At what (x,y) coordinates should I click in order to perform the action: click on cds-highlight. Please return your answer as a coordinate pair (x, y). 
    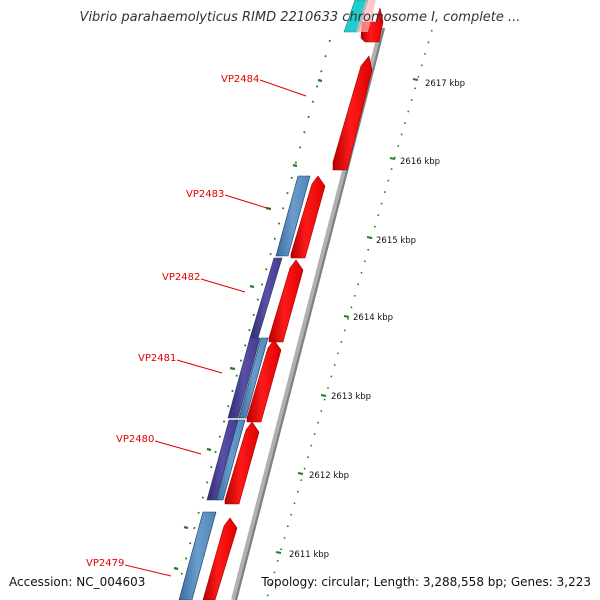
    Looking at the image, I should click on (356, 16).